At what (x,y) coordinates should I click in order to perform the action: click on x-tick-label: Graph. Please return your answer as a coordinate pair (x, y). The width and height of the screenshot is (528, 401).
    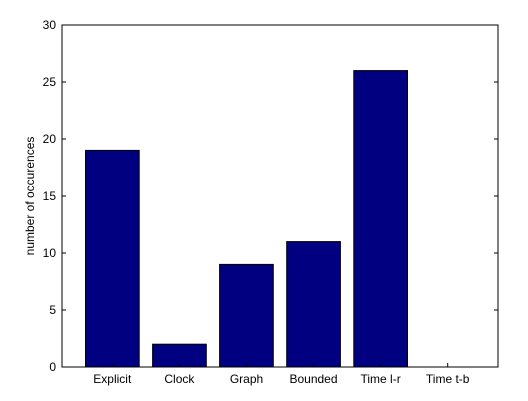
    Looking at the image, I should click on (246, 379).